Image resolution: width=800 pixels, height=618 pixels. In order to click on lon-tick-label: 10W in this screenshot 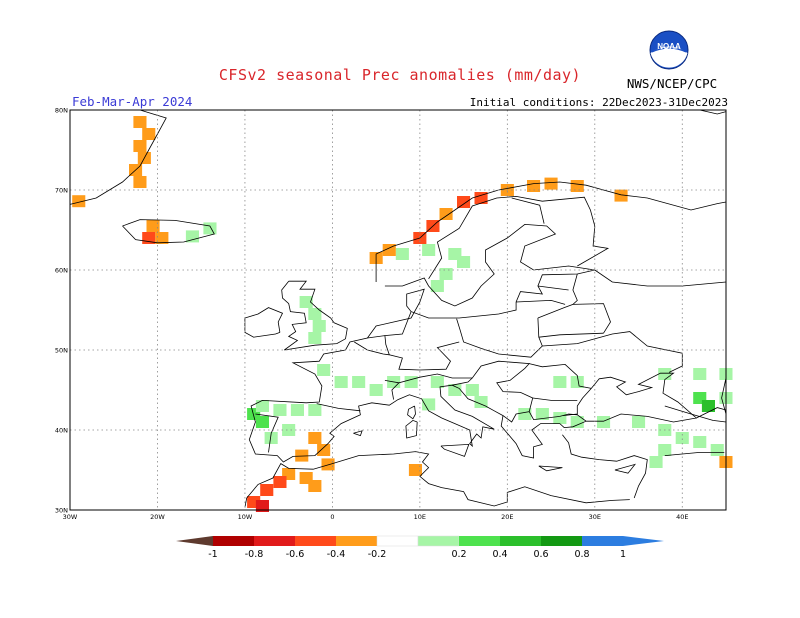, I will do `click(245, 517)`.